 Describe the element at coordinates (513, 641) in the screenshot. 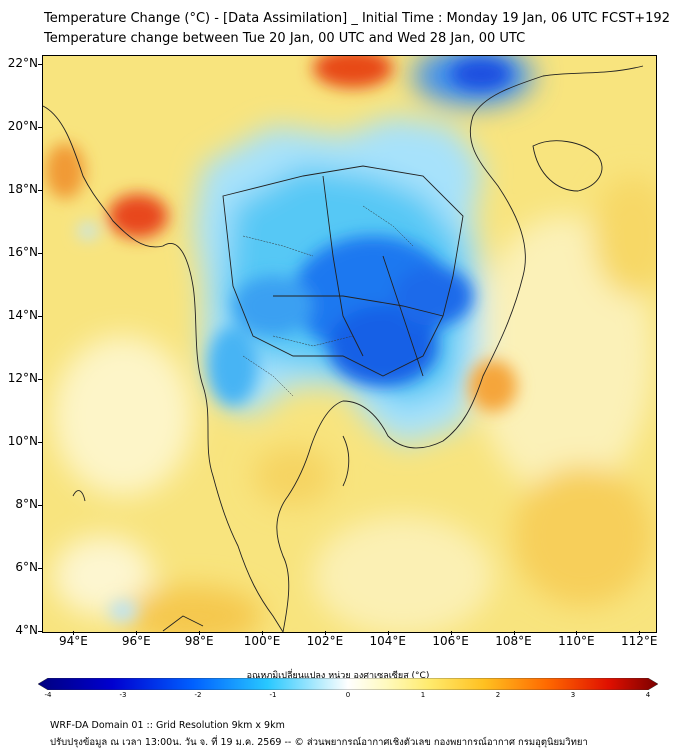

I see `lon-tick-label: 108°E` at that location.